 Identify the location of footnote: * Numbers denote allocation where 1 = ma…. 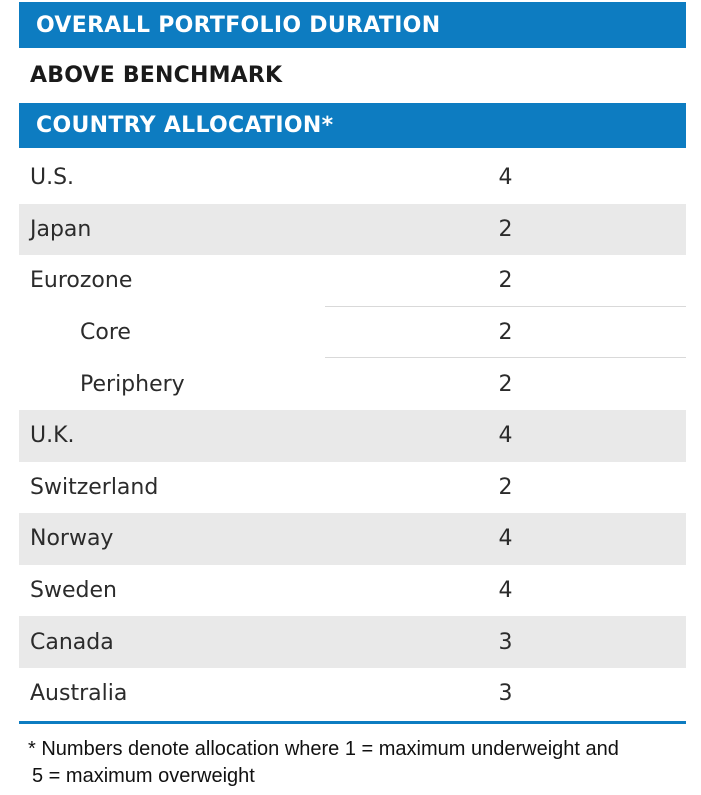
(352, 763).